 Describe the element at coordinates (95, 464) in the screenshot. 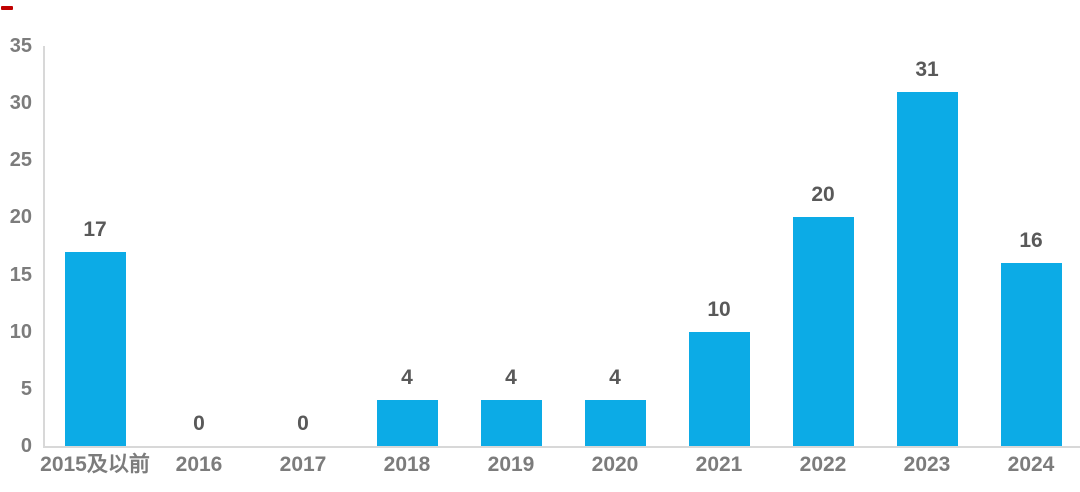

I see `x-tick-label: 2015及以前` at that location.